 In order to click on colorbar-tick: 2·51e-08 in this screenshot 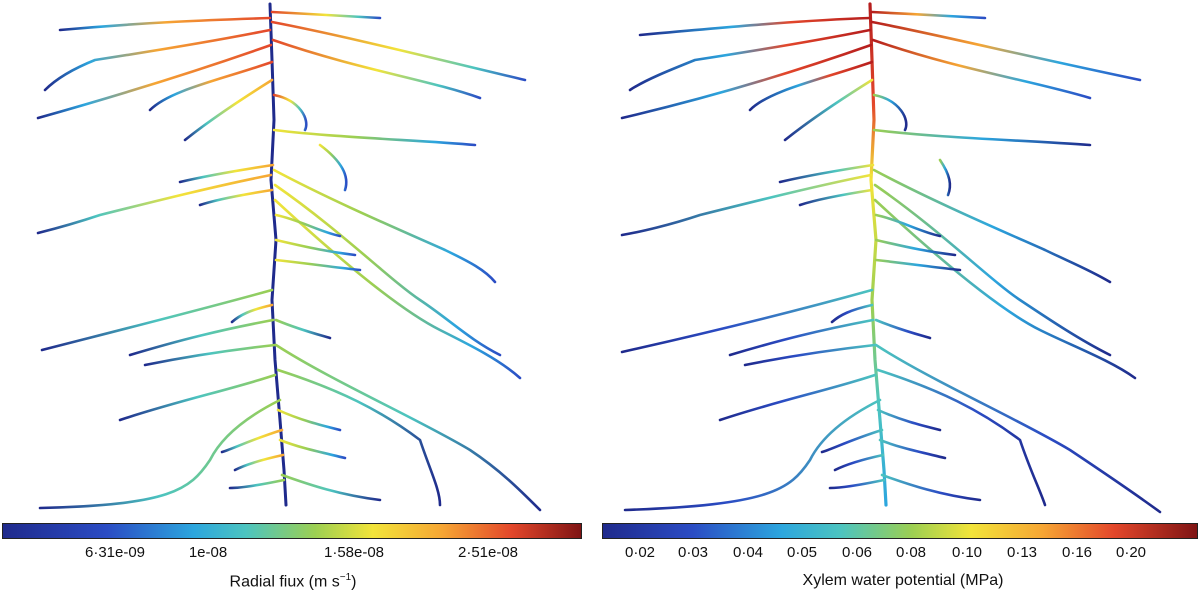, I will do `click(488, 552)`.